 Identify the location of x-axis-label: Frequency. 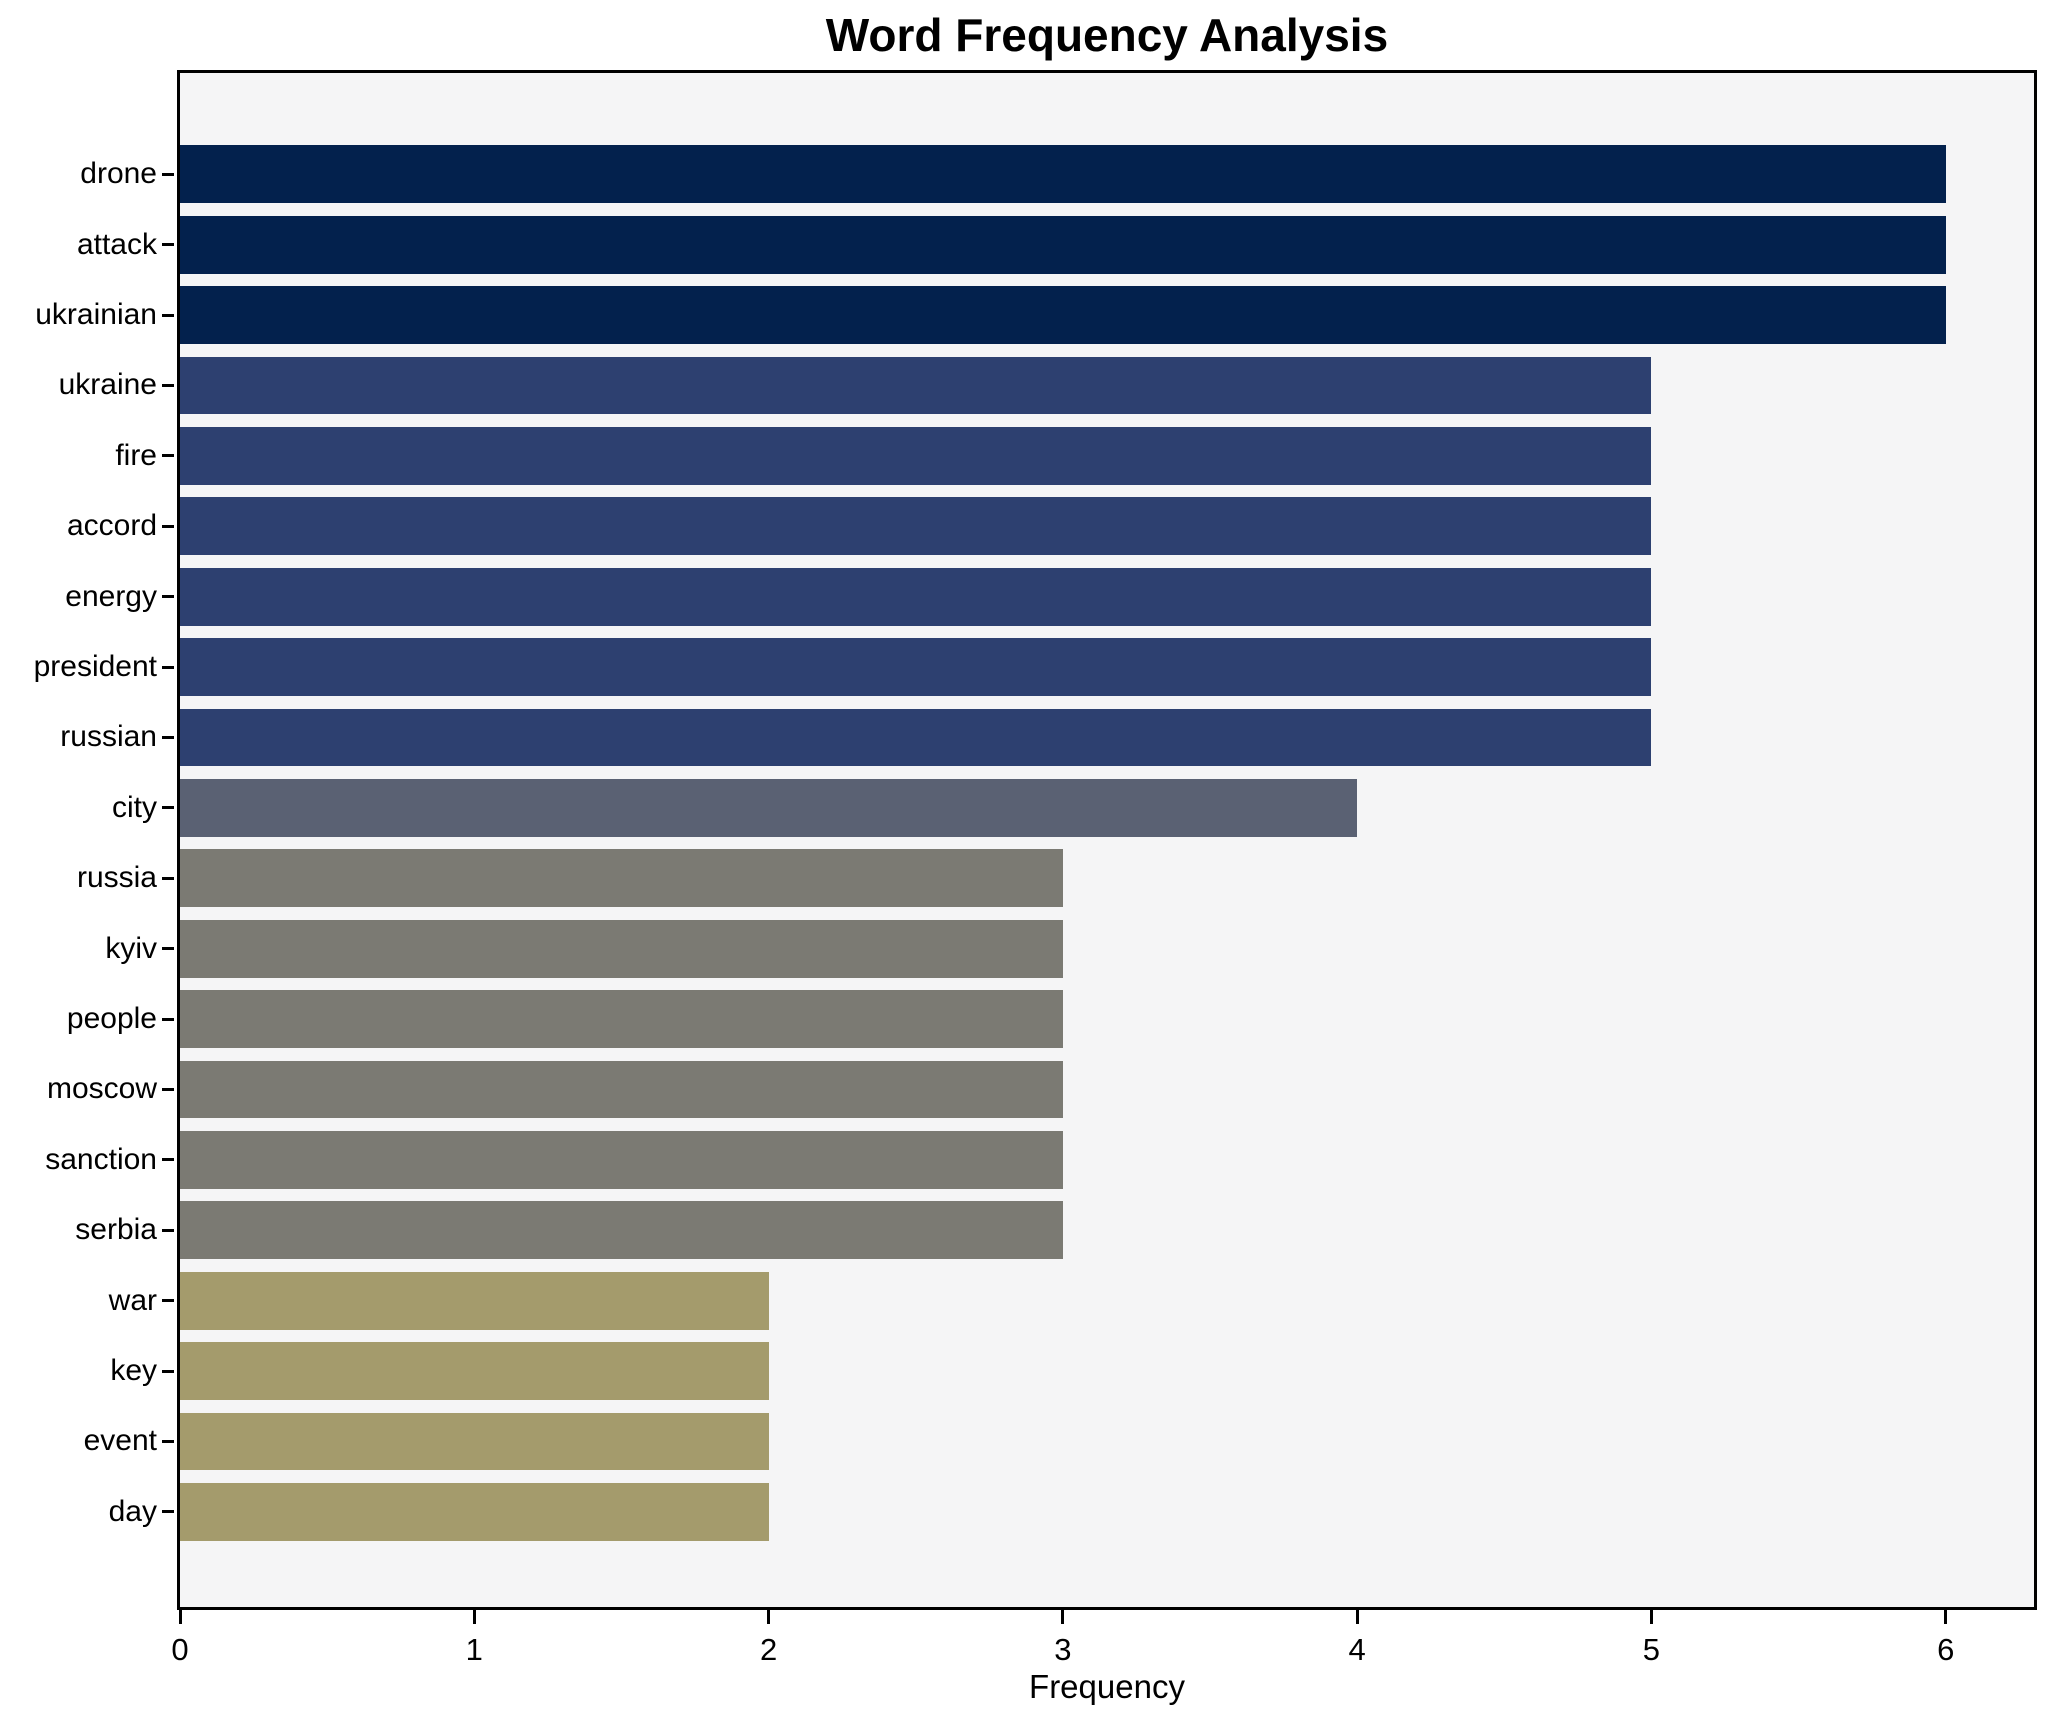
(1107, 1686).